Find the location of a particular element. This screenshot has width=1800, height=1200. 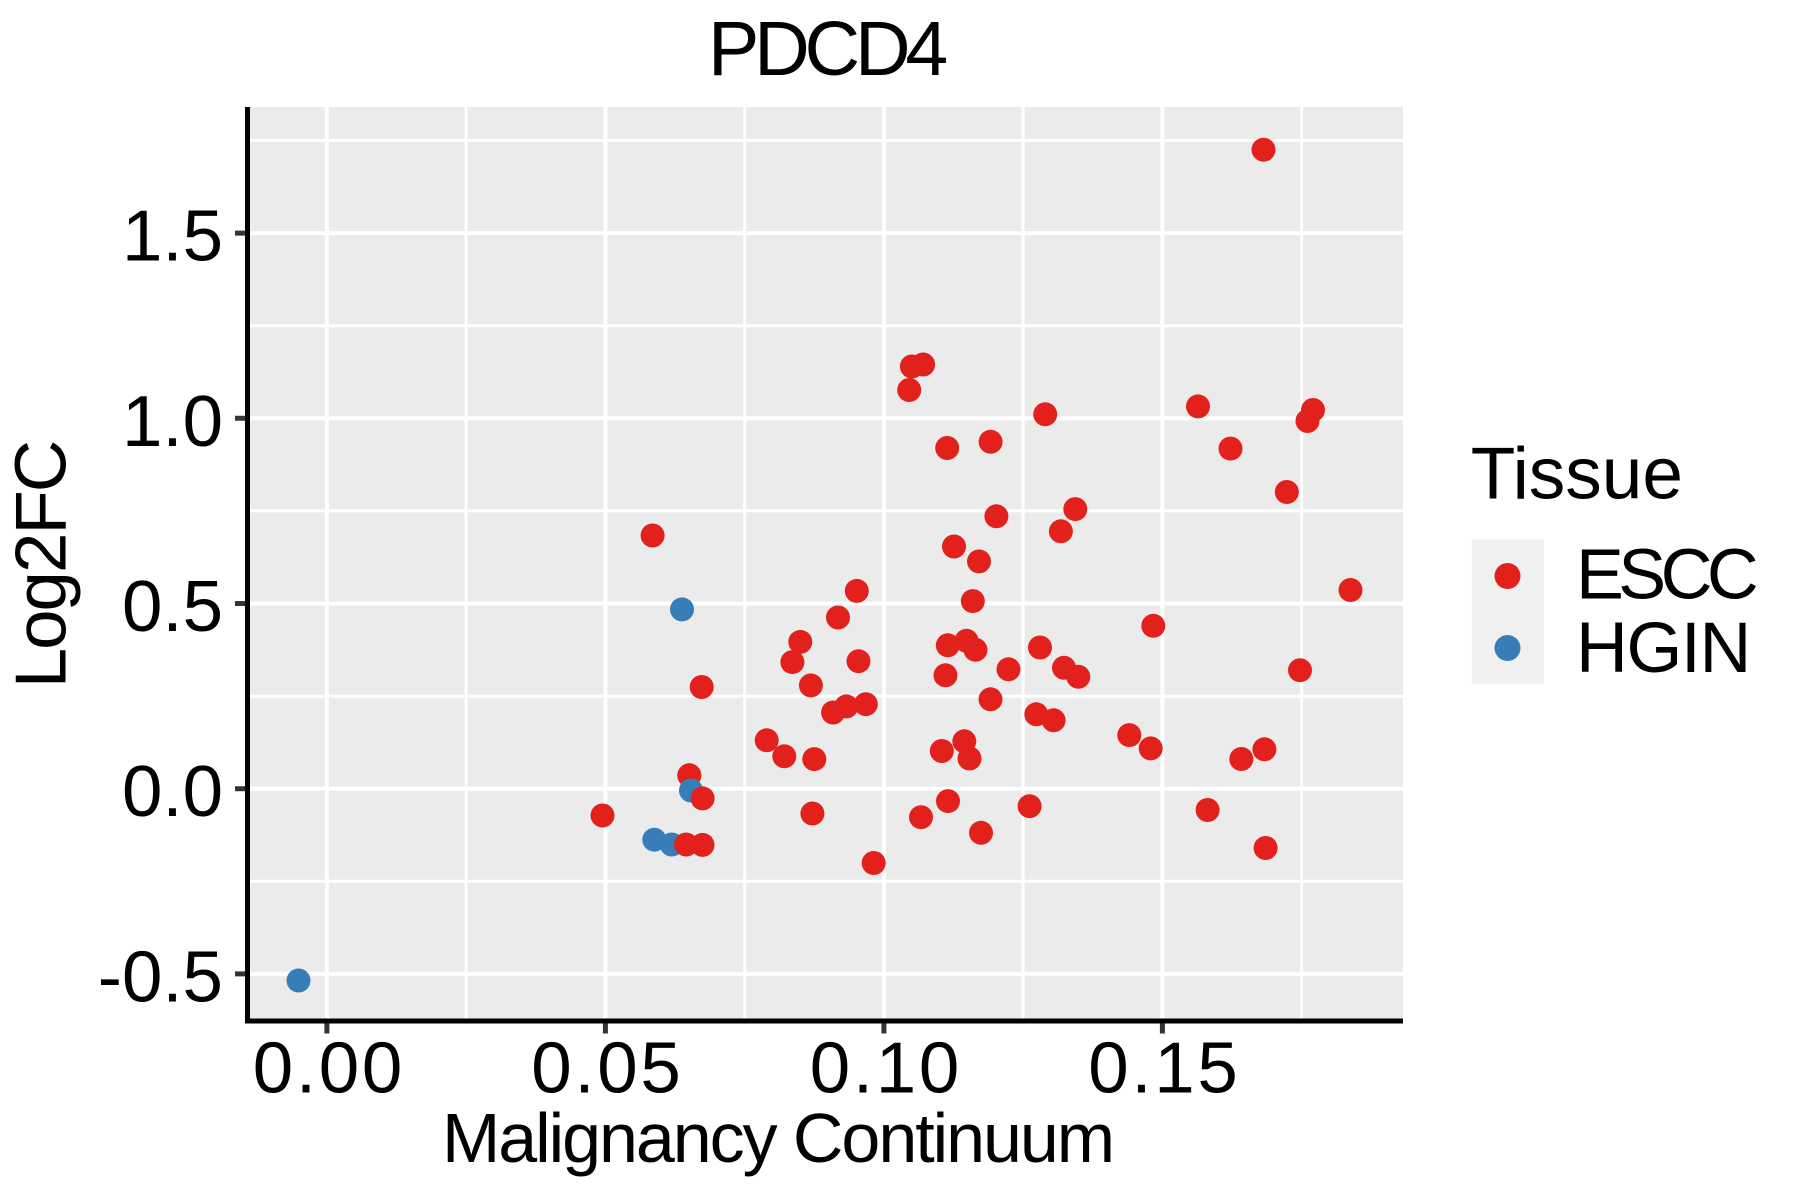

svg-text: 0.5 is located at coordinates (172, 606).